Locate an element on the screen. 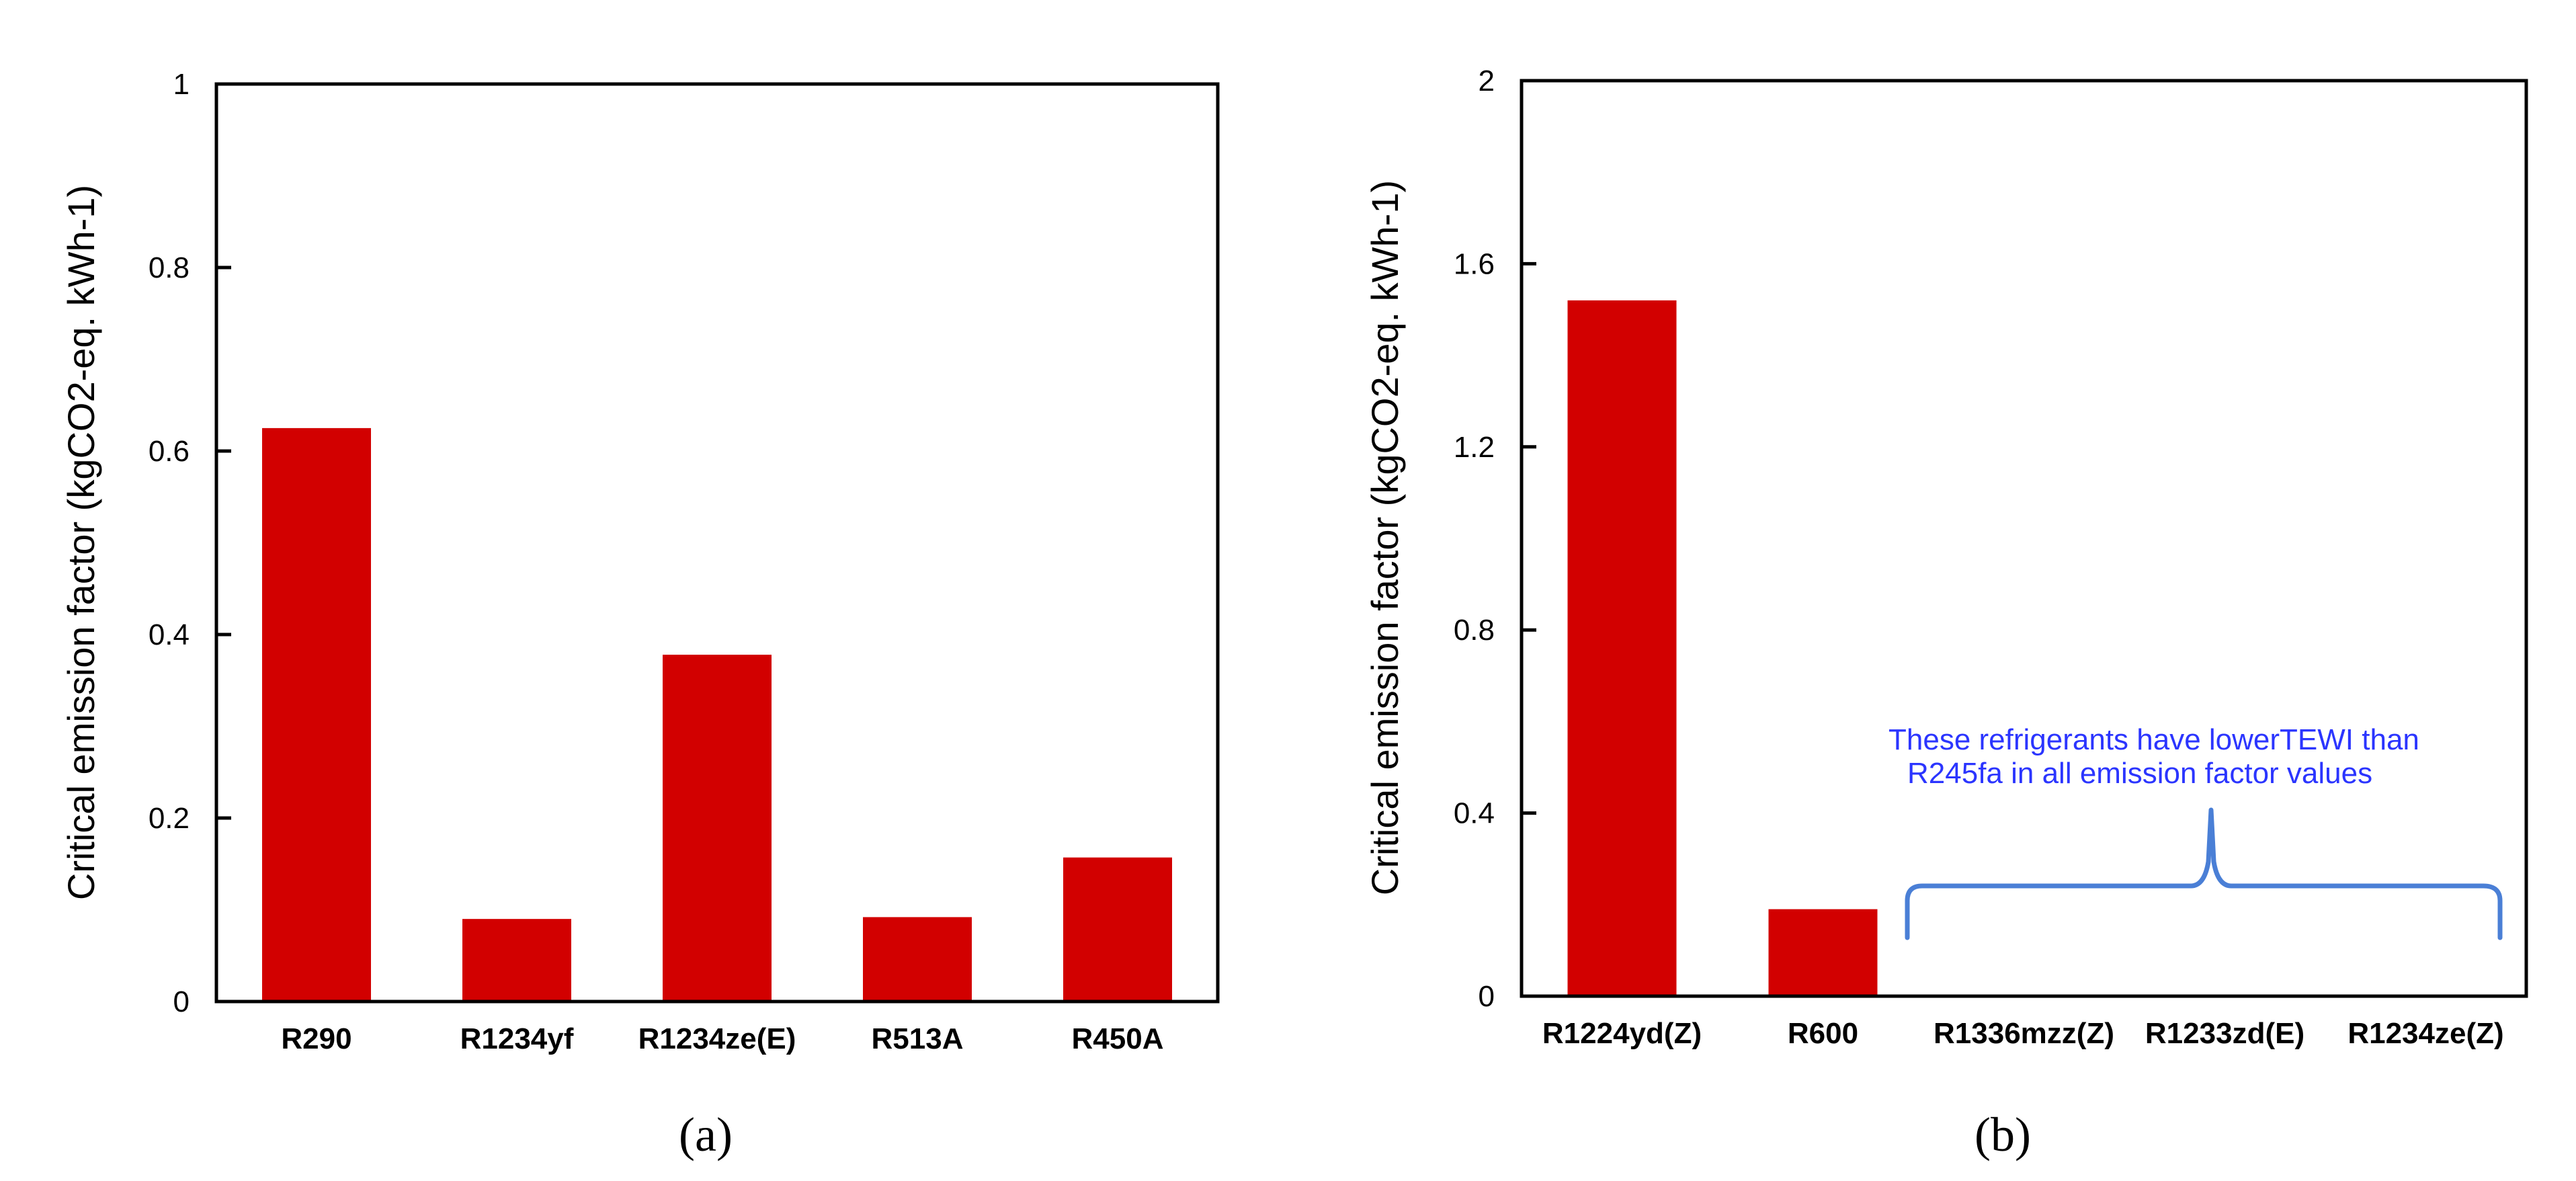  y-tick-label: 1.2 is located at coordinates (1474, 447).